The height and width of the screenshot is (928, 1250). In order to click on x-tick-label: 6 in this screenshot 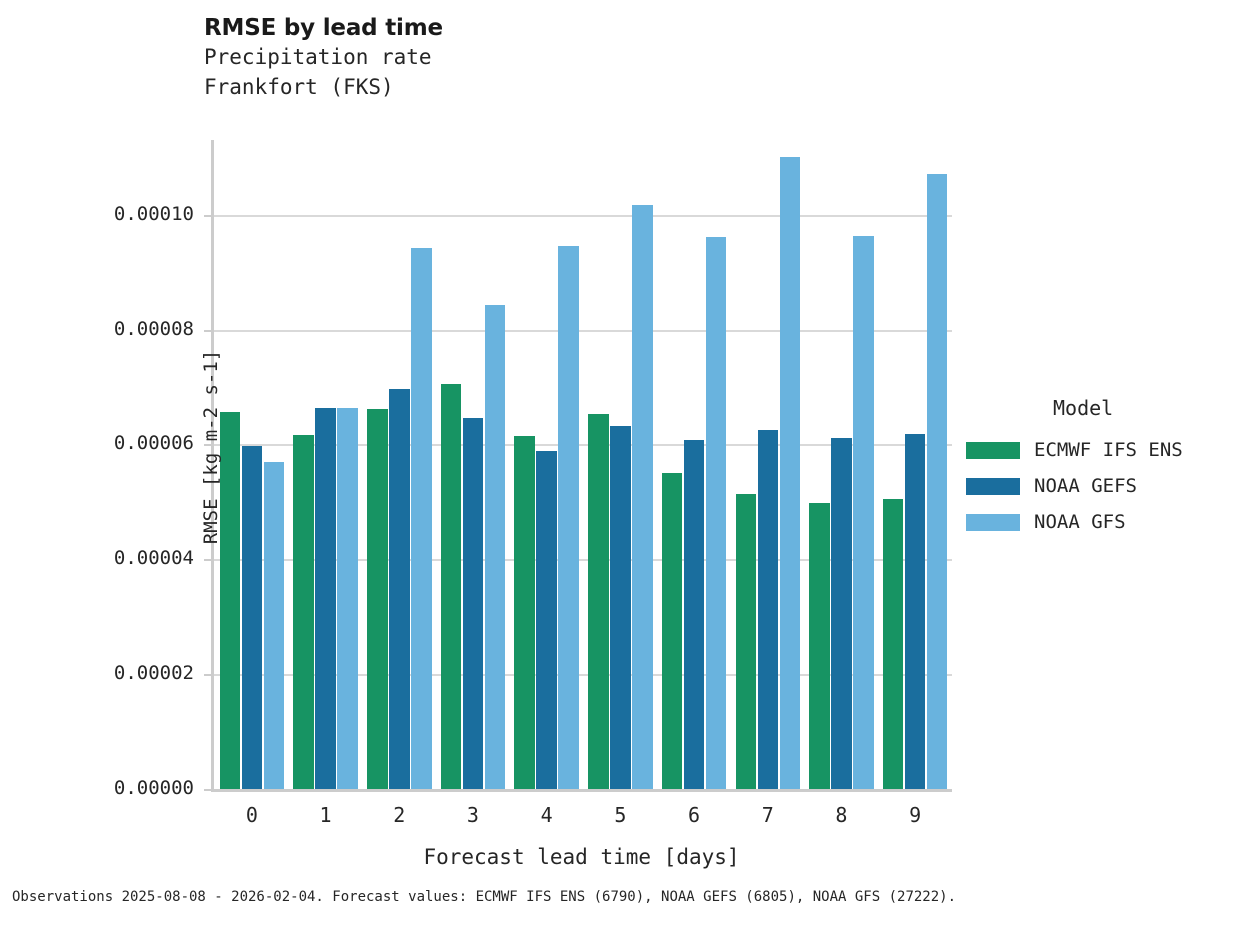, I will do `click(694, 815)`.